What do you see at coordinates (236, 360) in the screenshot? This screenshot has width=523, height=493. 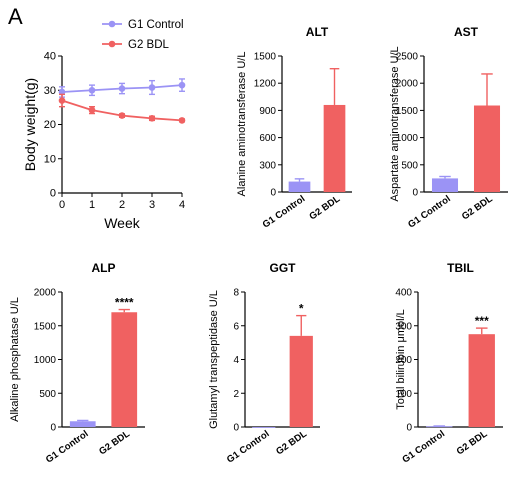 I see `y-tick-label: 4` at bounding box center [236, 360].